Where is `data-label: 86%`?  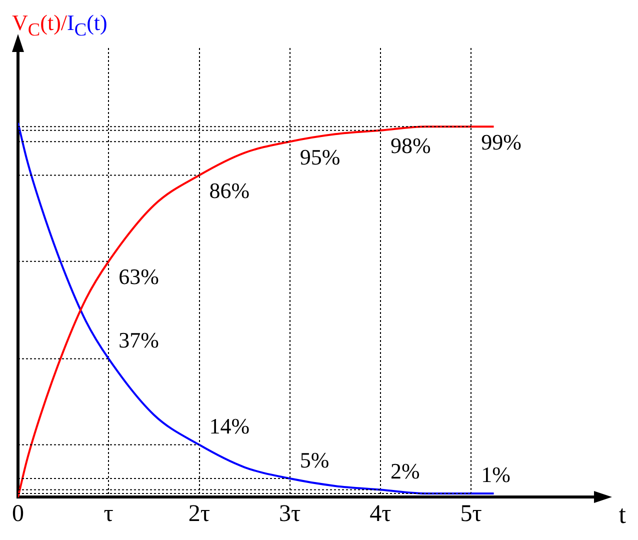
data-label: 86% is located at coordinates (229, 191).